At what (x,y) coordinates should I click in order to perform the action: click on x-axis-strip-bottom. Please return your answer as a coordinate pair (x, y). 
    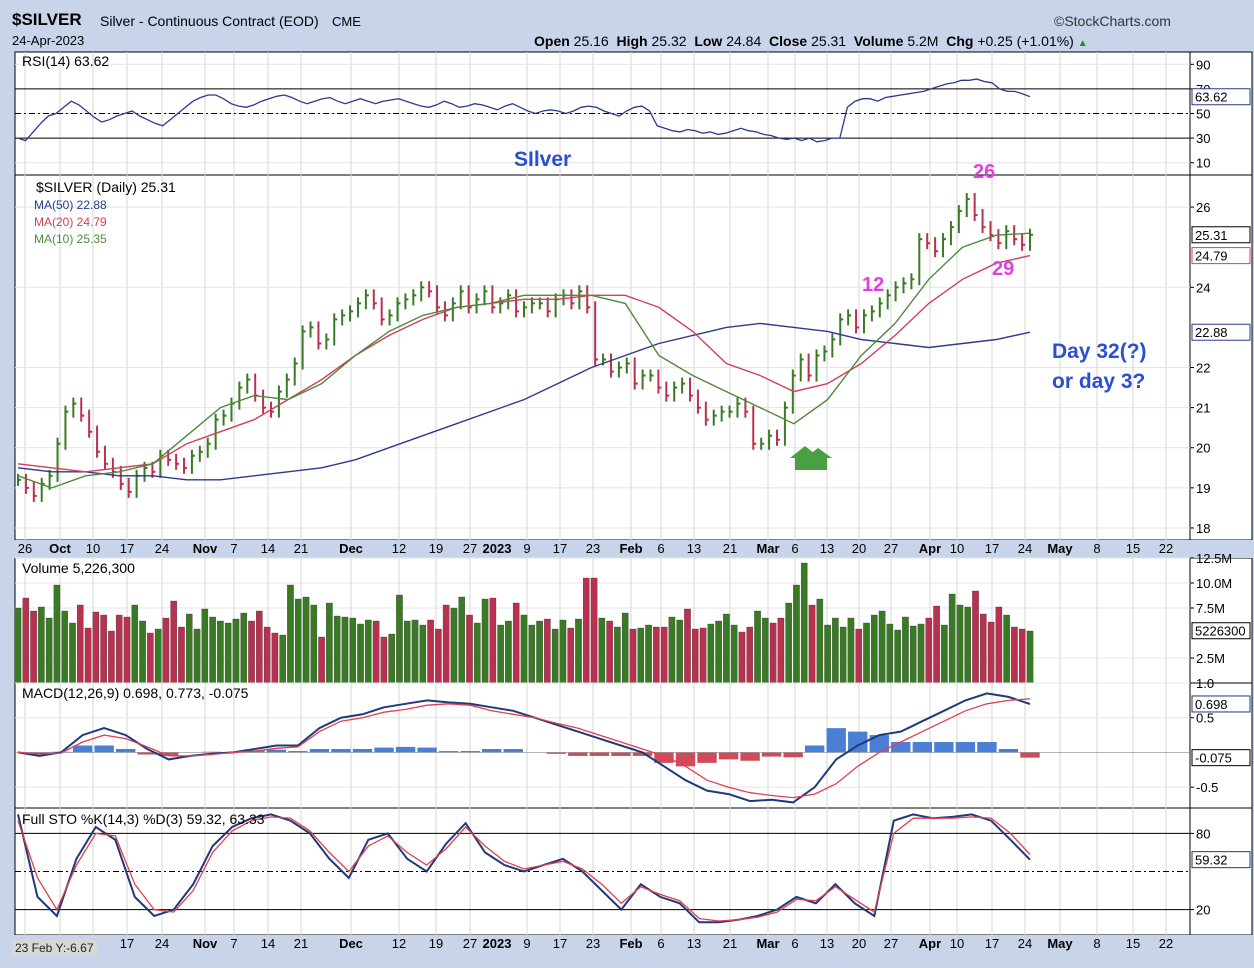
    Looking at the image, I should click on (627, 949).